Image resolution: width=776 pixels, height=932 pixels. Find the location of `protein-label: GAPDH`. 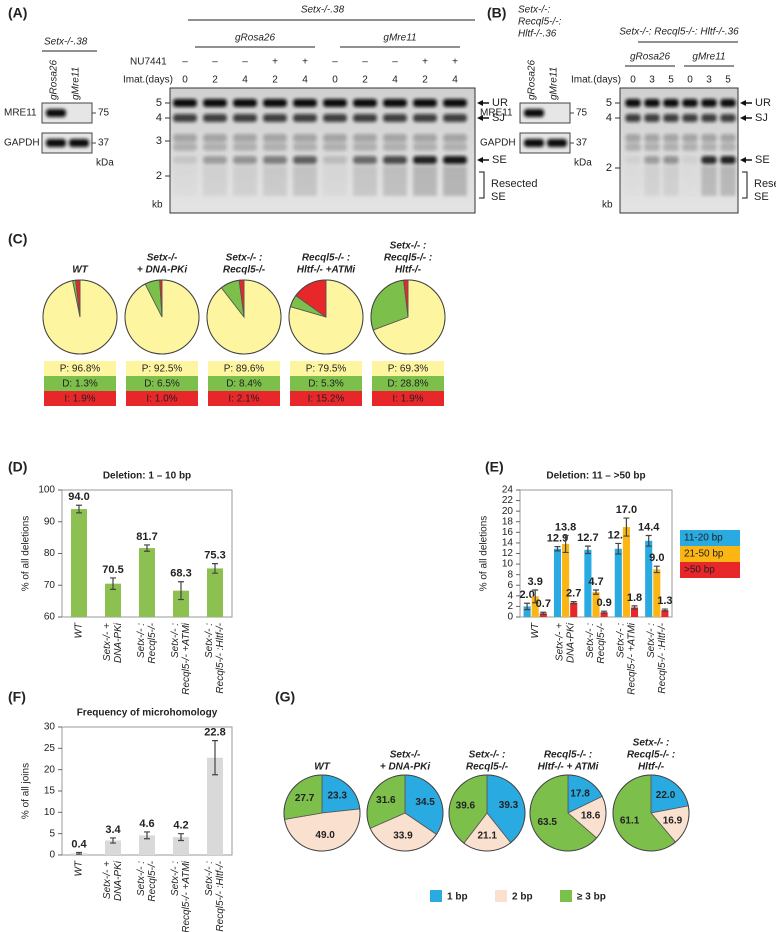

protein-label: GAPDH is located at coordinates (22, 143).